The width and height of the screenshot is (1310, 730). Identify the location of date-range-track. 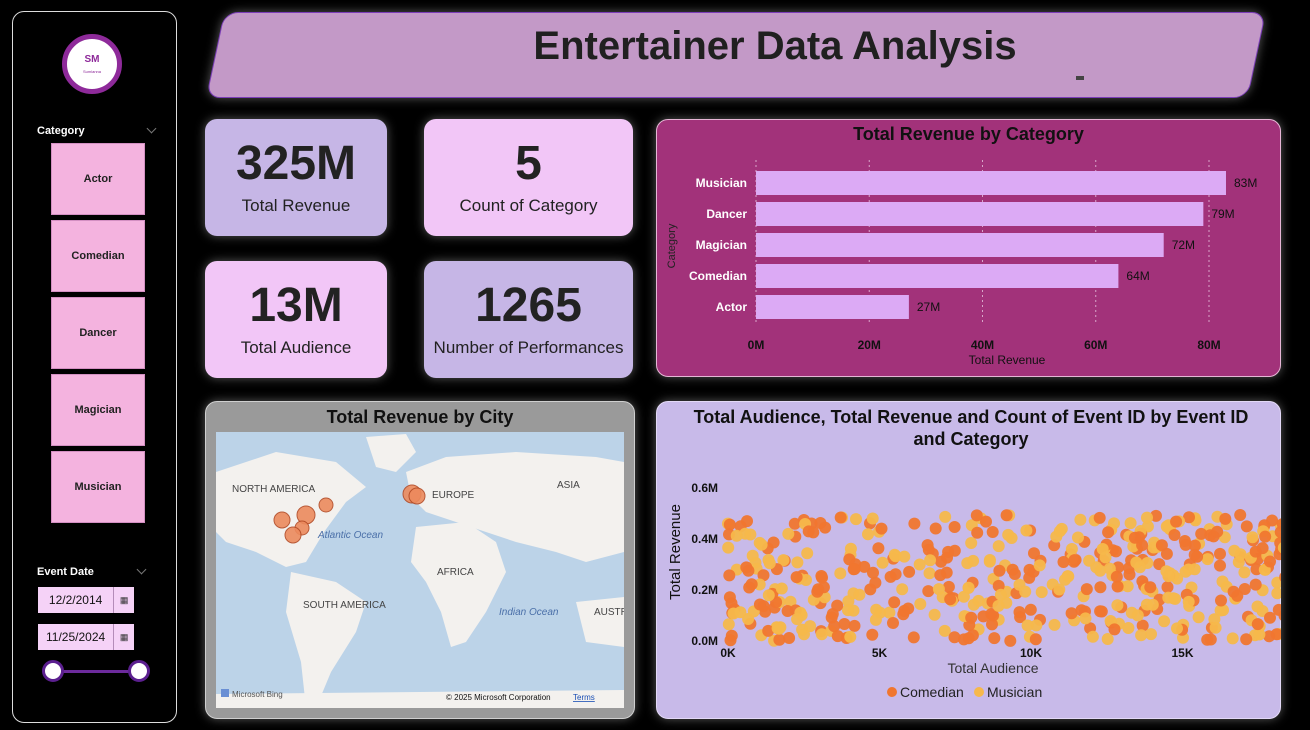
(96, 671).